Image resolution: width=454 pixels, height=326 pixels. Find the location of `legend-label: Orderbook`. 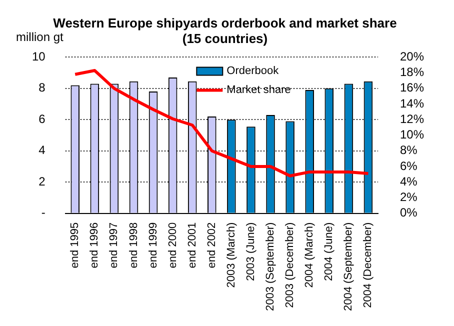

legend-label: Orderbook is located at coordinates (253, 71).